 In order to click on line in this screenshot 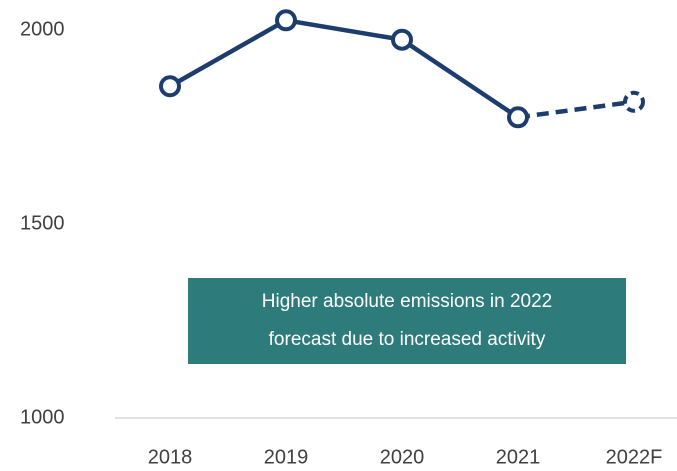, I will do `click(344, 69)`.